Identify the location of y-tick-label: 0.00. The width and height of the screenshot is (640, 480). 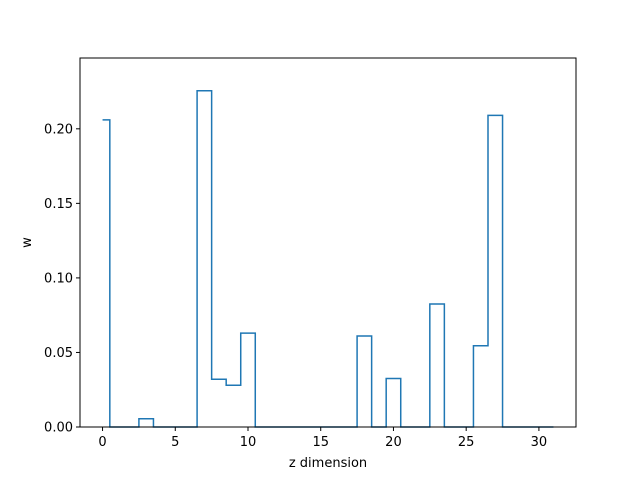
(58, 428).